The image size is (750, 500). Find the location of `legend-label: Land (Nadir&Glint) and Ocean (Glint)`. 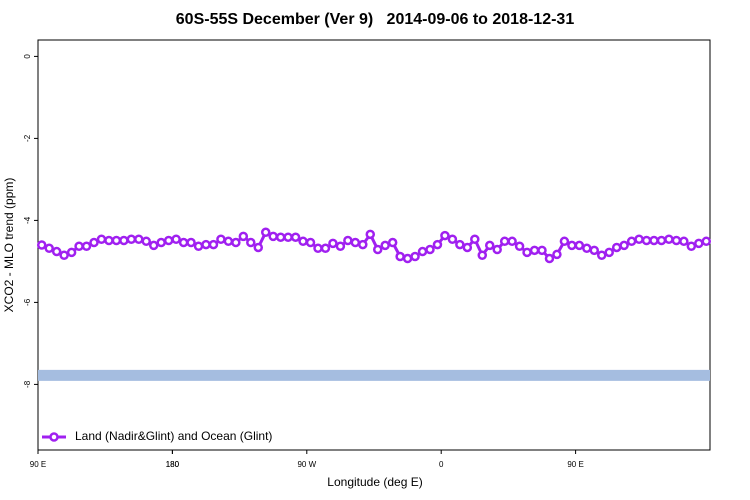

legend-label: Land (Nadir&Glint) and Ocean (Glint) is located at coordinates (173, 436).